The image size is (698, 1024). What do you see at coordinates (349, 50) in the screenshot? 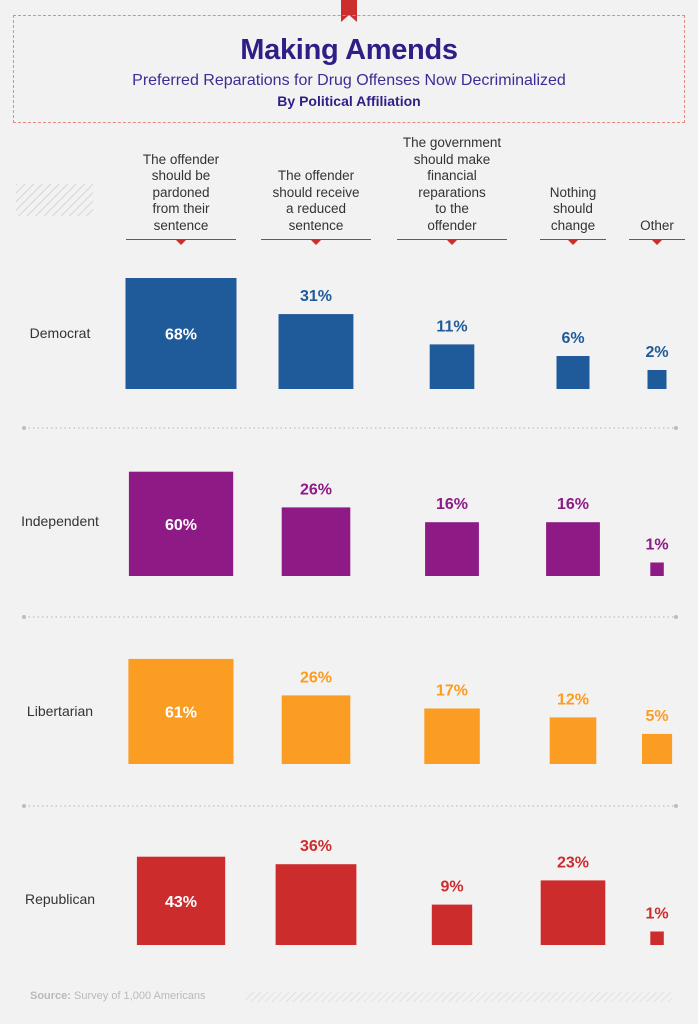
I see `chart-title: Making Amends` at bounding box center [349, 50].